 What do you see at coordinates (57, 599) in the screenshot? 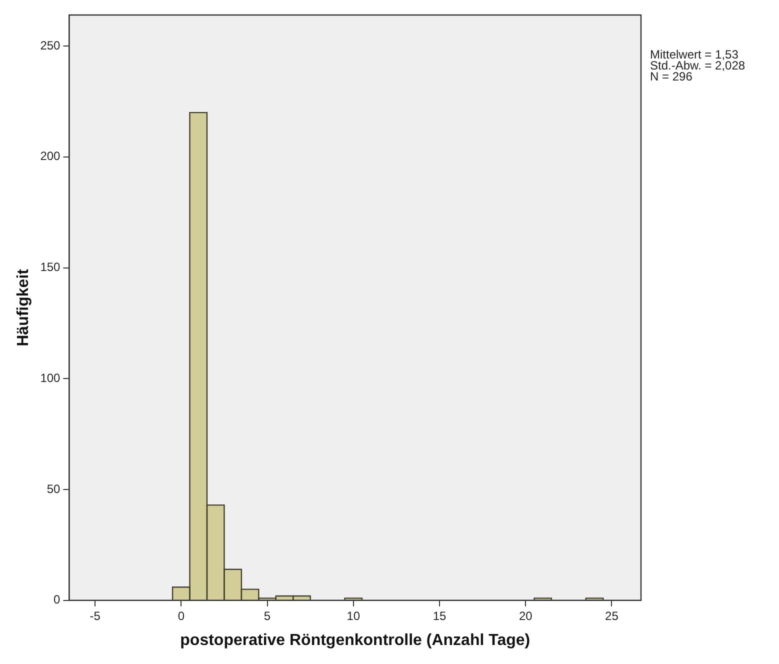
I see `y-tick-label: 0` at bounding box center [57, 599].